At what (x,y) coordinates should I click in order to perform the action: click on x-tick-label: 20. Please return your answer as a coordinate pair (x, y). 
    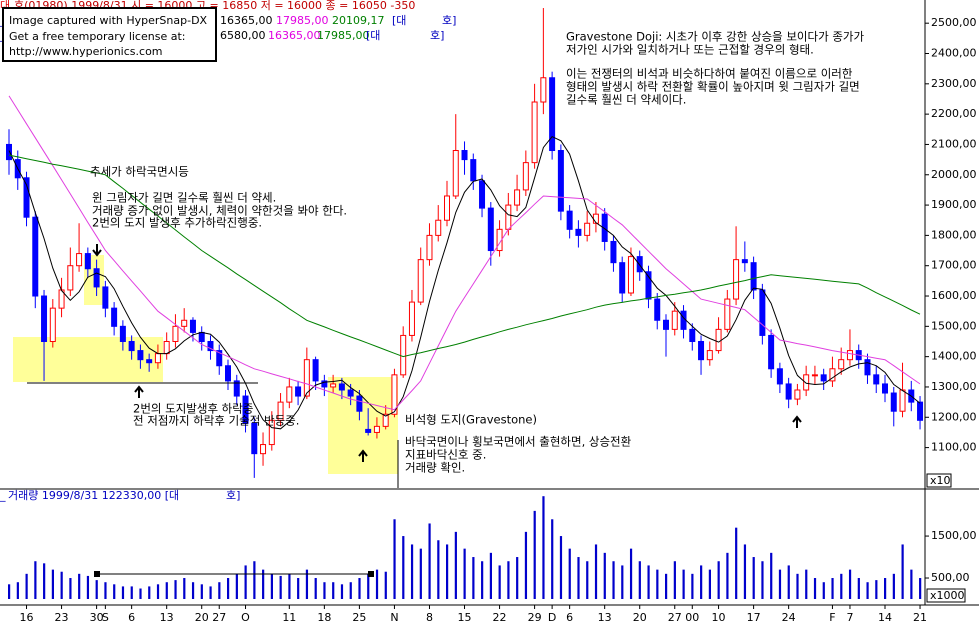
    Looking at the image, I should click on (202, 617).